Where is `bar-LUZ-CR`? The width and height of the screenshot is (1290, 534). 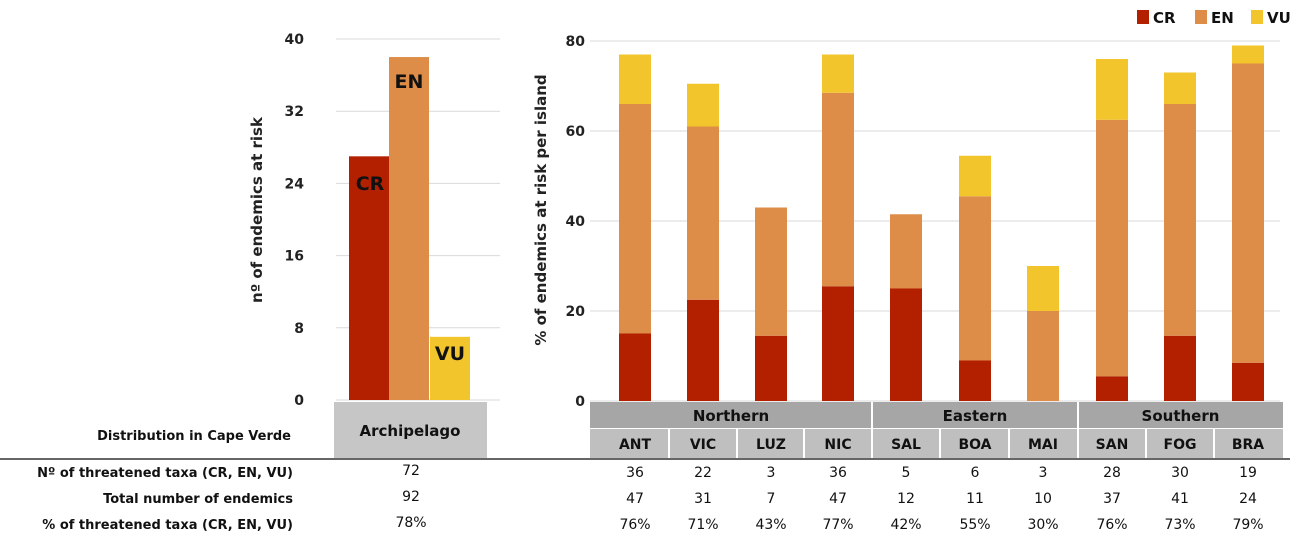 bar-LUZ-CR is located at coordinates (771, 368).